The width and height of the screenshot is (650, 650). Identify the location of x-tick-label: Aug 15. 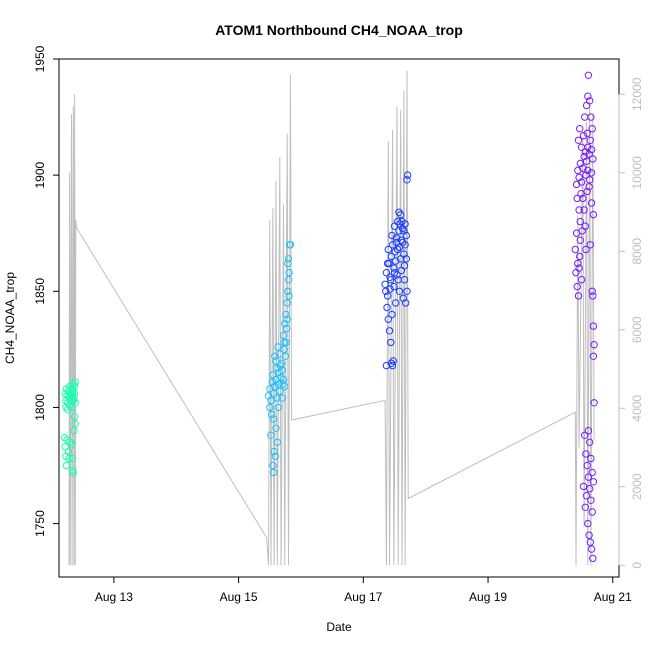
(239, 597).